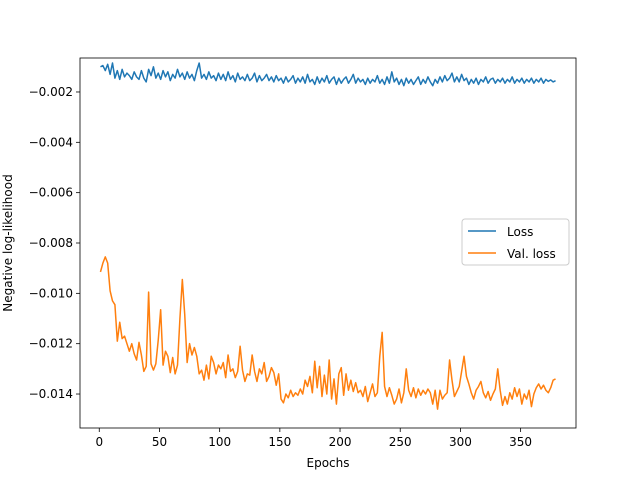 The image size is (640, 480). What do you see at coordinates (460, 442) in the screenshot?
I see `x-tick-label: 300` at bounding box center [460, 442].